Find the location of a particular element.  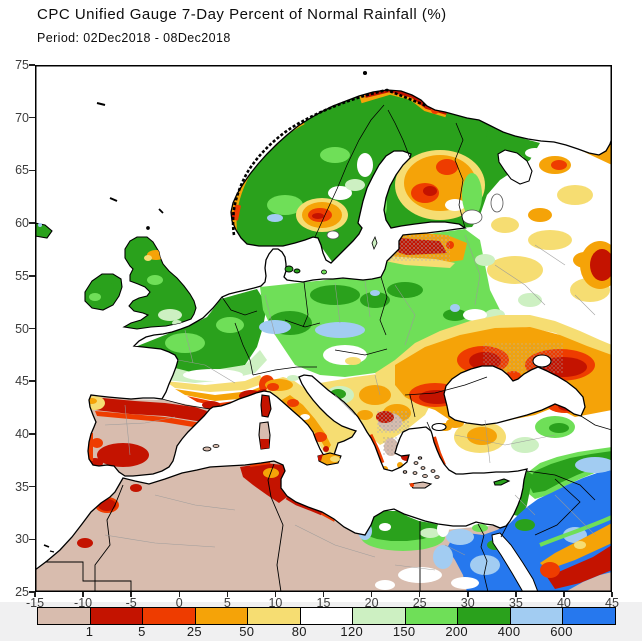

colorbar-label: 200 is located at coordinates (456, 631).